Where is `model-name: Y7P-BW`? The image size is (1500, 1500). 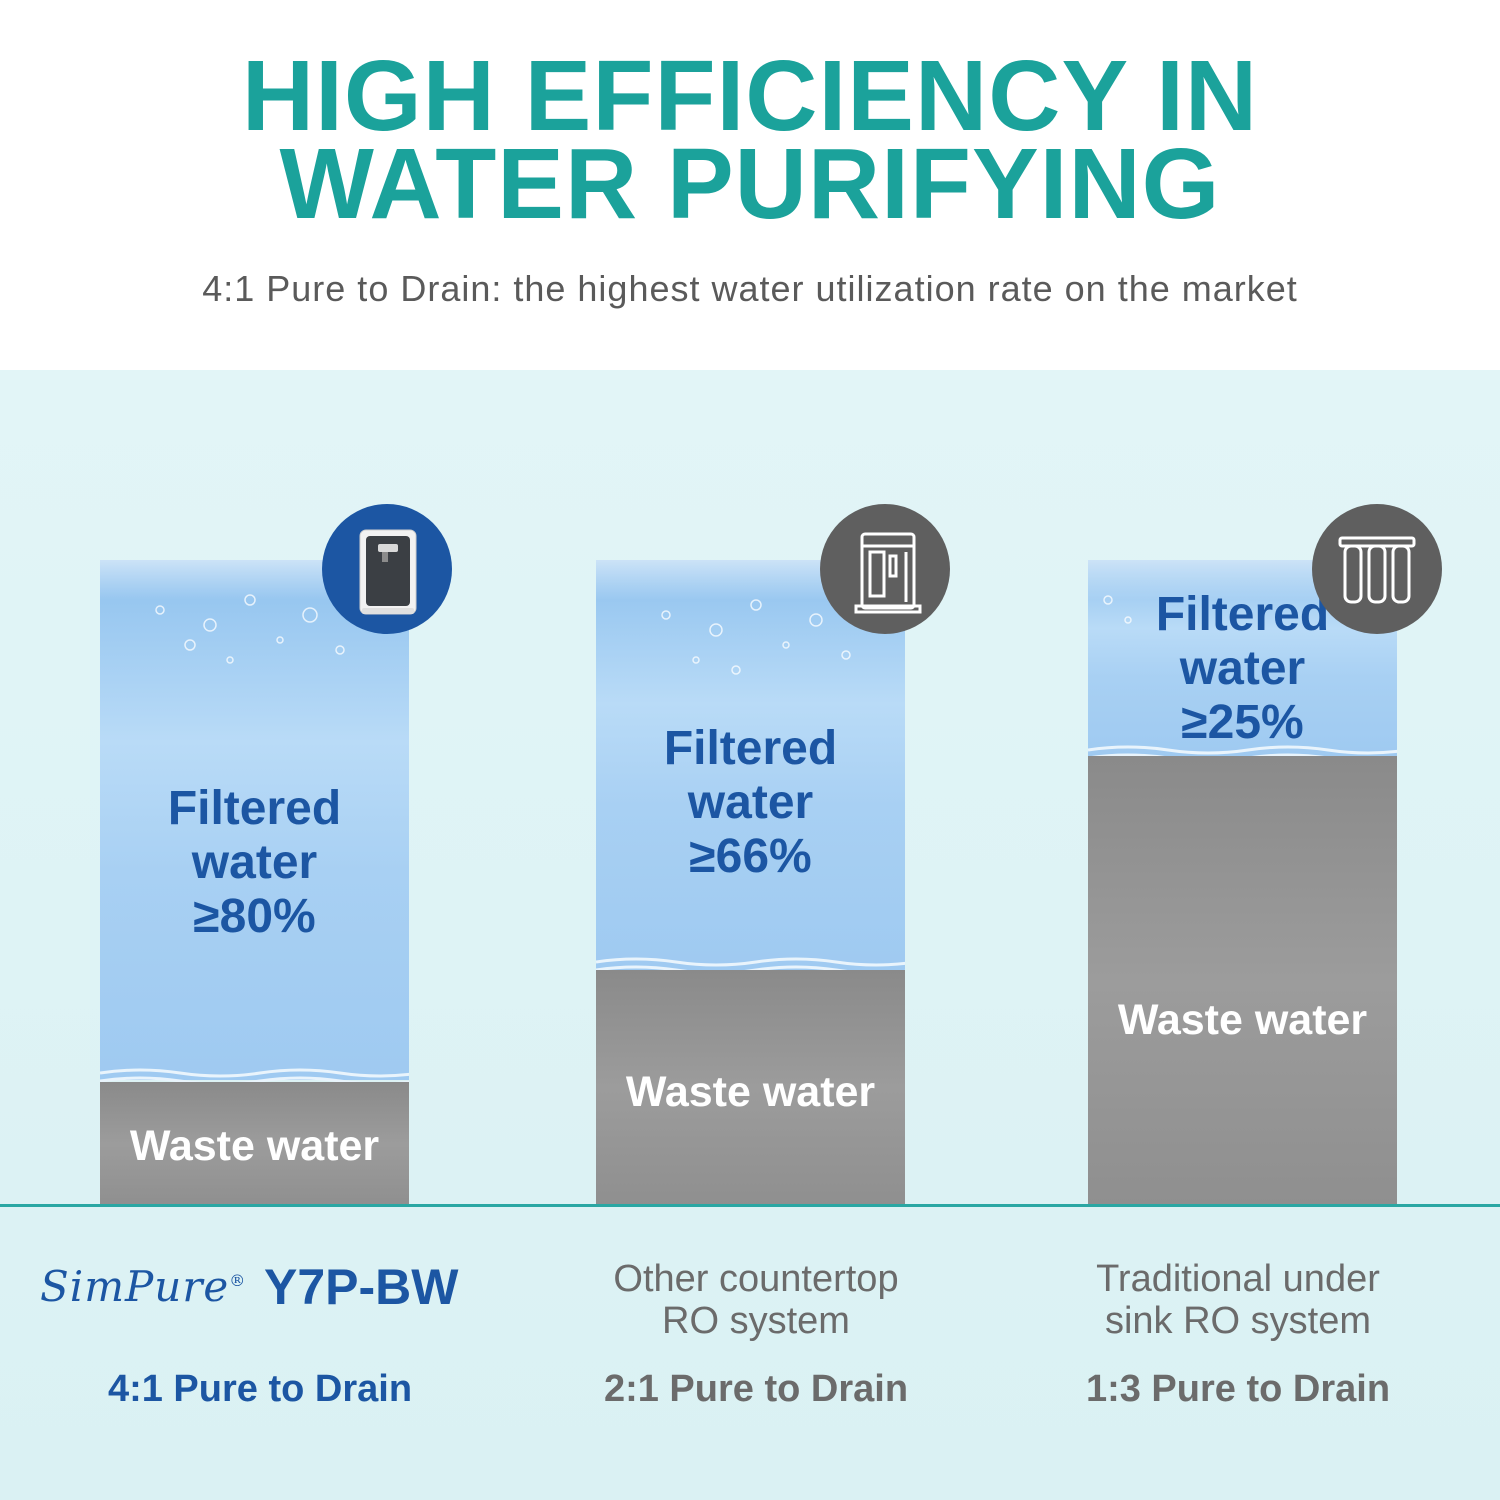 model-name: Y7P-BW is located at coordinates (361, 1287).